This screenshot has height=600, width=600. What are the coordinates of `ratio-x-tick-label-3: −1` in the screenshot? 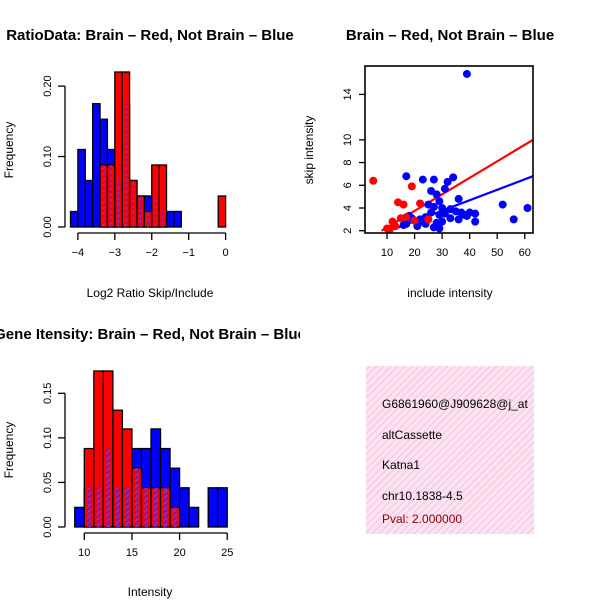 It's located at (188, 253).